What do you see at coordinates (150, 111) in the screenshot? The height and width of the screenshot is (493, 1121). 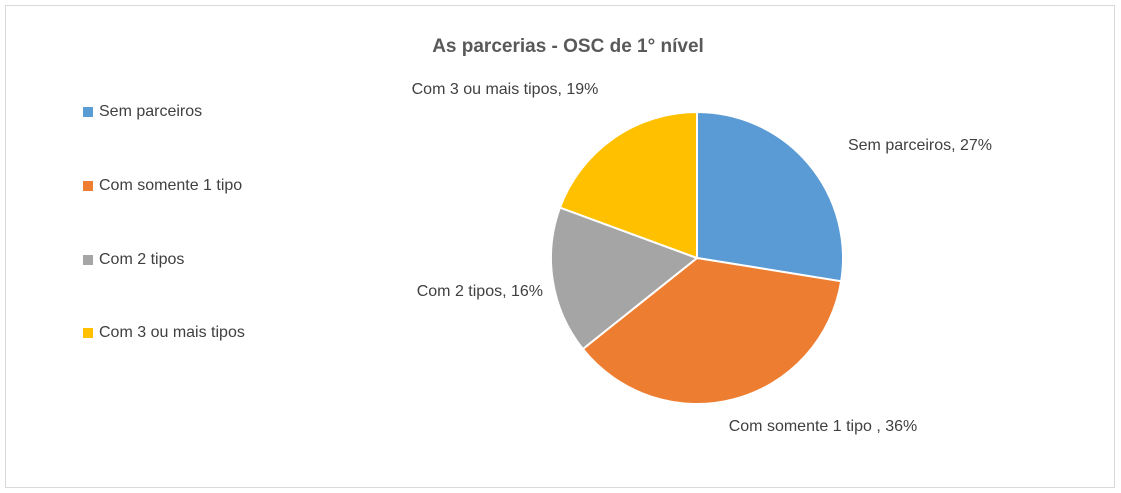 I see `legend-label: Sem parceiros` at bounding box center [150, 111].